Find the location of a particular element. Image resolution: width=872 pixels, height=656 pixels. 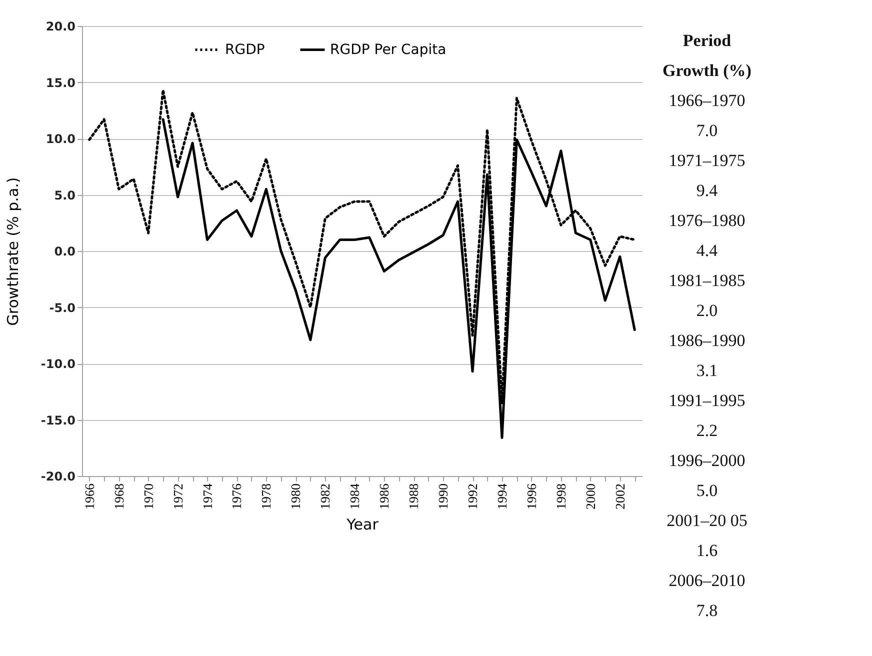

x-tick-label: 1994 is located at coordinates (502, 496).